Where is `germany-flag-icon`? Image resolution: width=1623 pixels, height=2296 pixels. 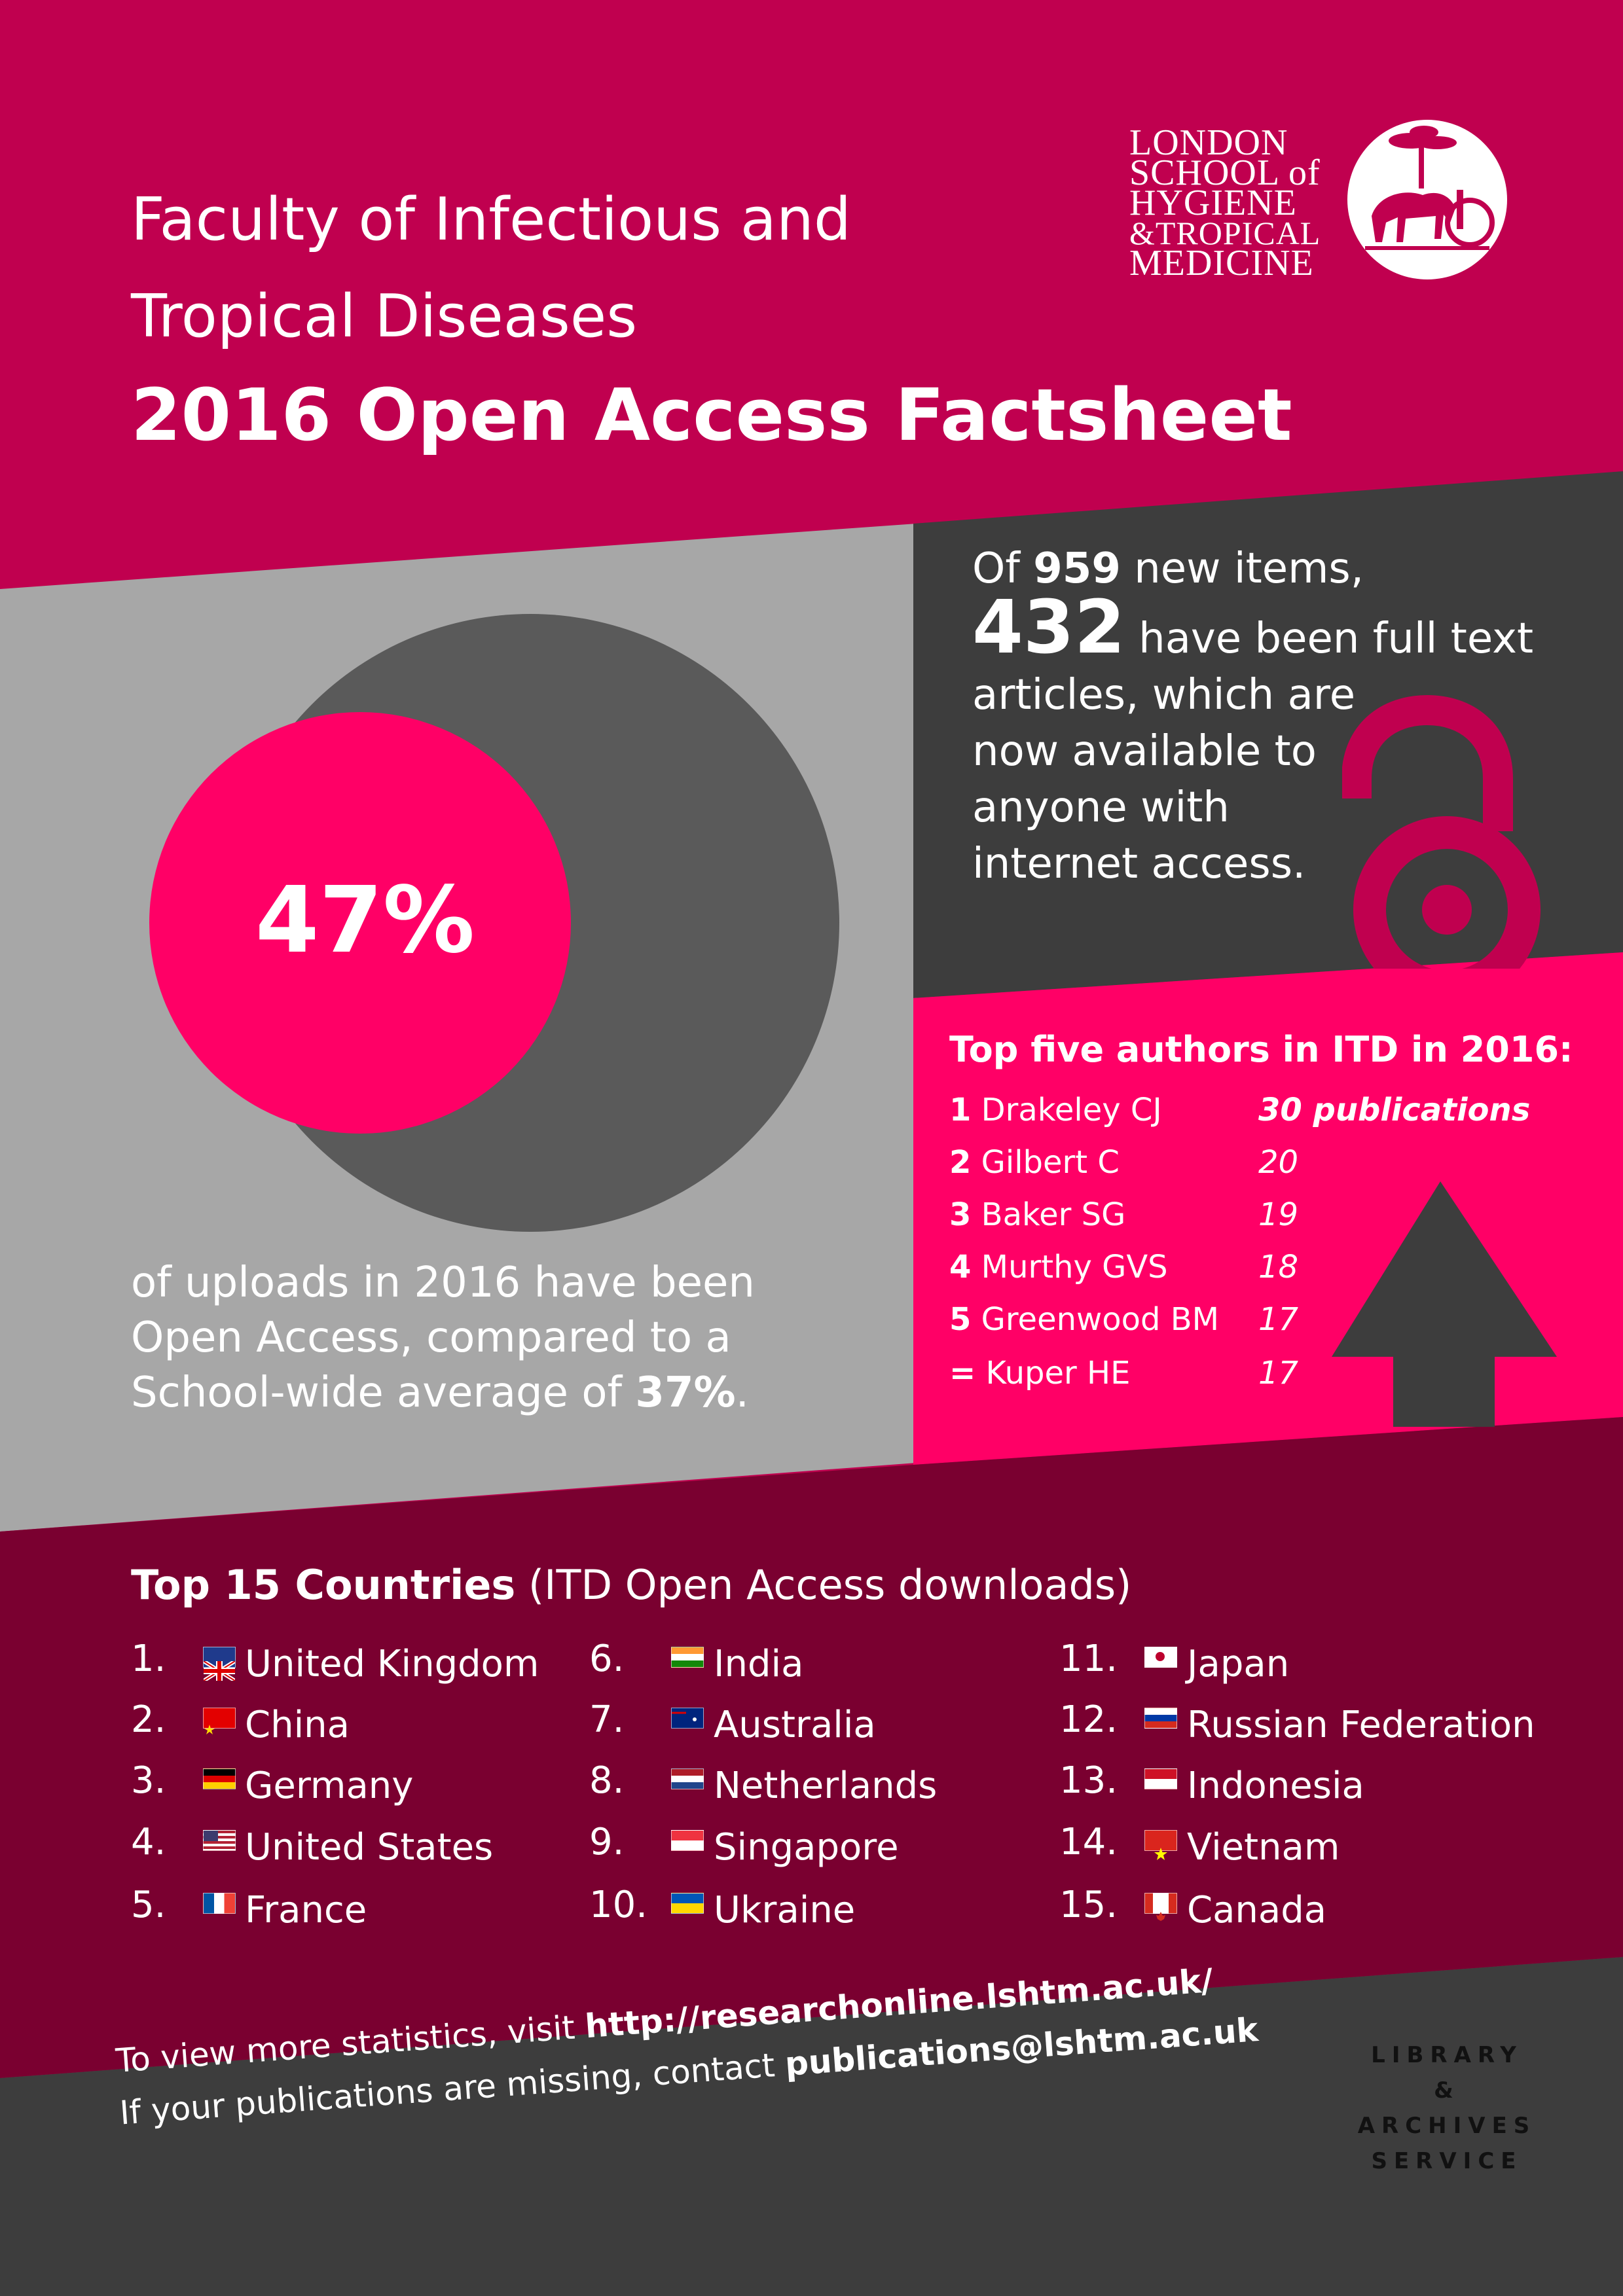 germany-flag-icon is located at coordinates (219, 1778).